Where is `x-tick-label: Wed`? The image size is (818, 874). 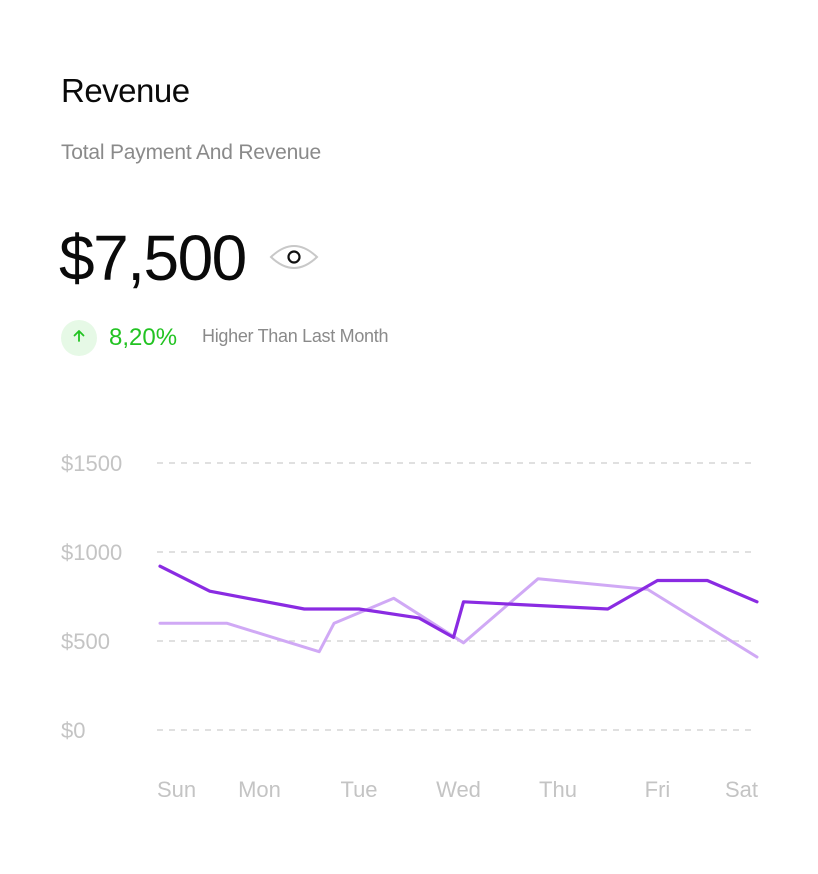
x-tick-label: Wed is located at coordinates (458, 789).